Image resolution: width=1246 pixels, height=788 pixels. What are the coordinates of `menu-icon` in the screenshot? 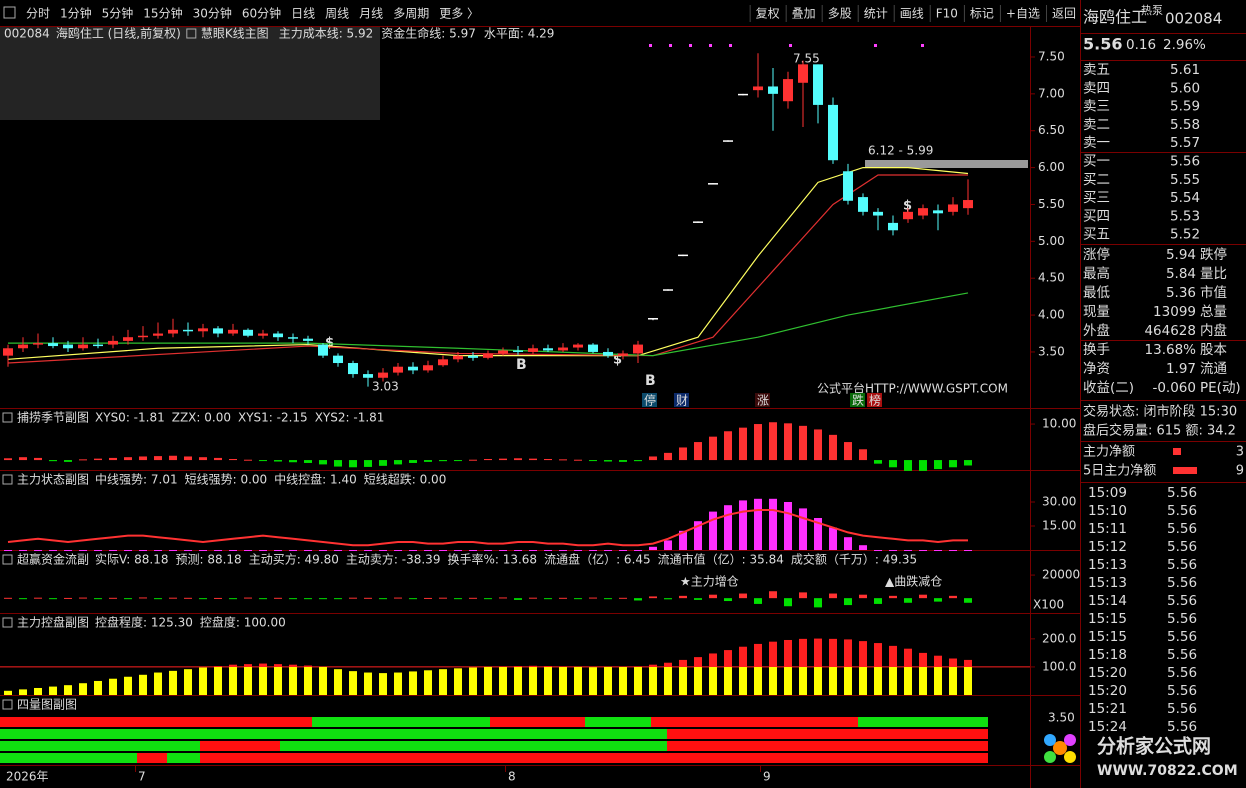 It's located at (9, 12).